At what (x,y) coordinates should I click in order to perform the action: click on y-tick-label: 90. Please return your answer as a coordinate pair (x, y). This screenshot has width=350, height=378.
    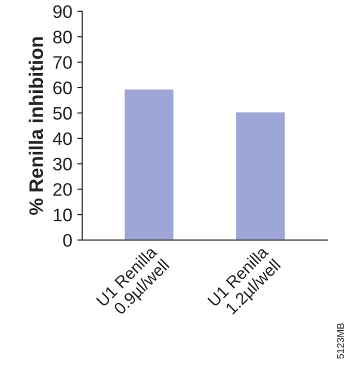
    Looking at the image, I should click on (62, 11).